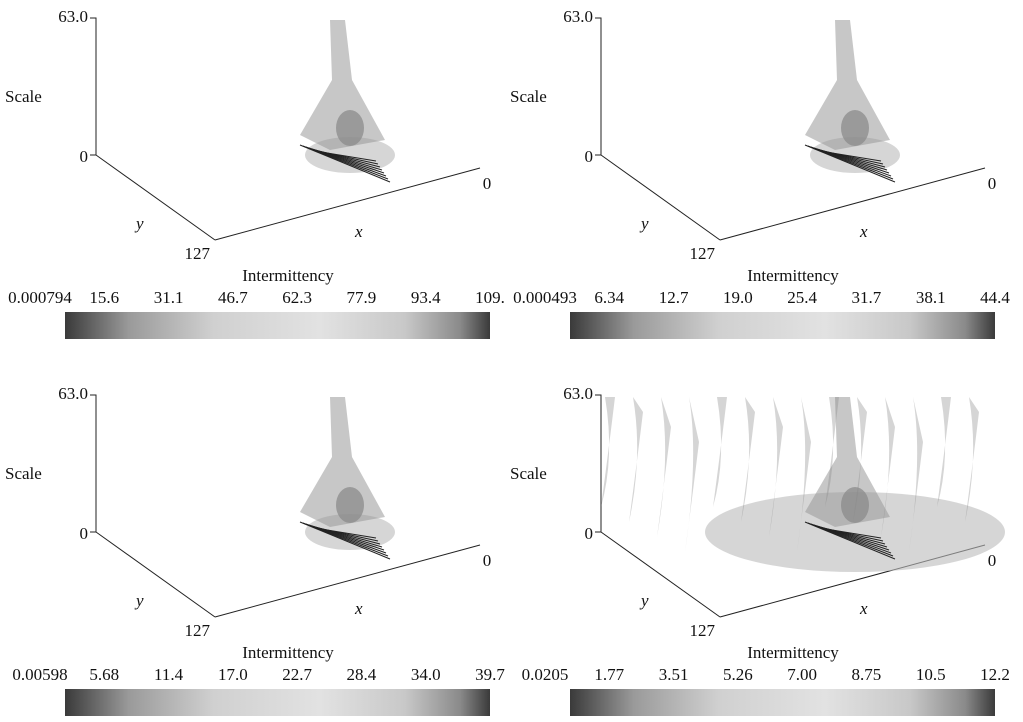 The height and width of the screenshot is (722, 1023). Describe the element at coordinates (545, 674) in the screenshot. I see `colorbar-tick-label: 0.0205` at that location.